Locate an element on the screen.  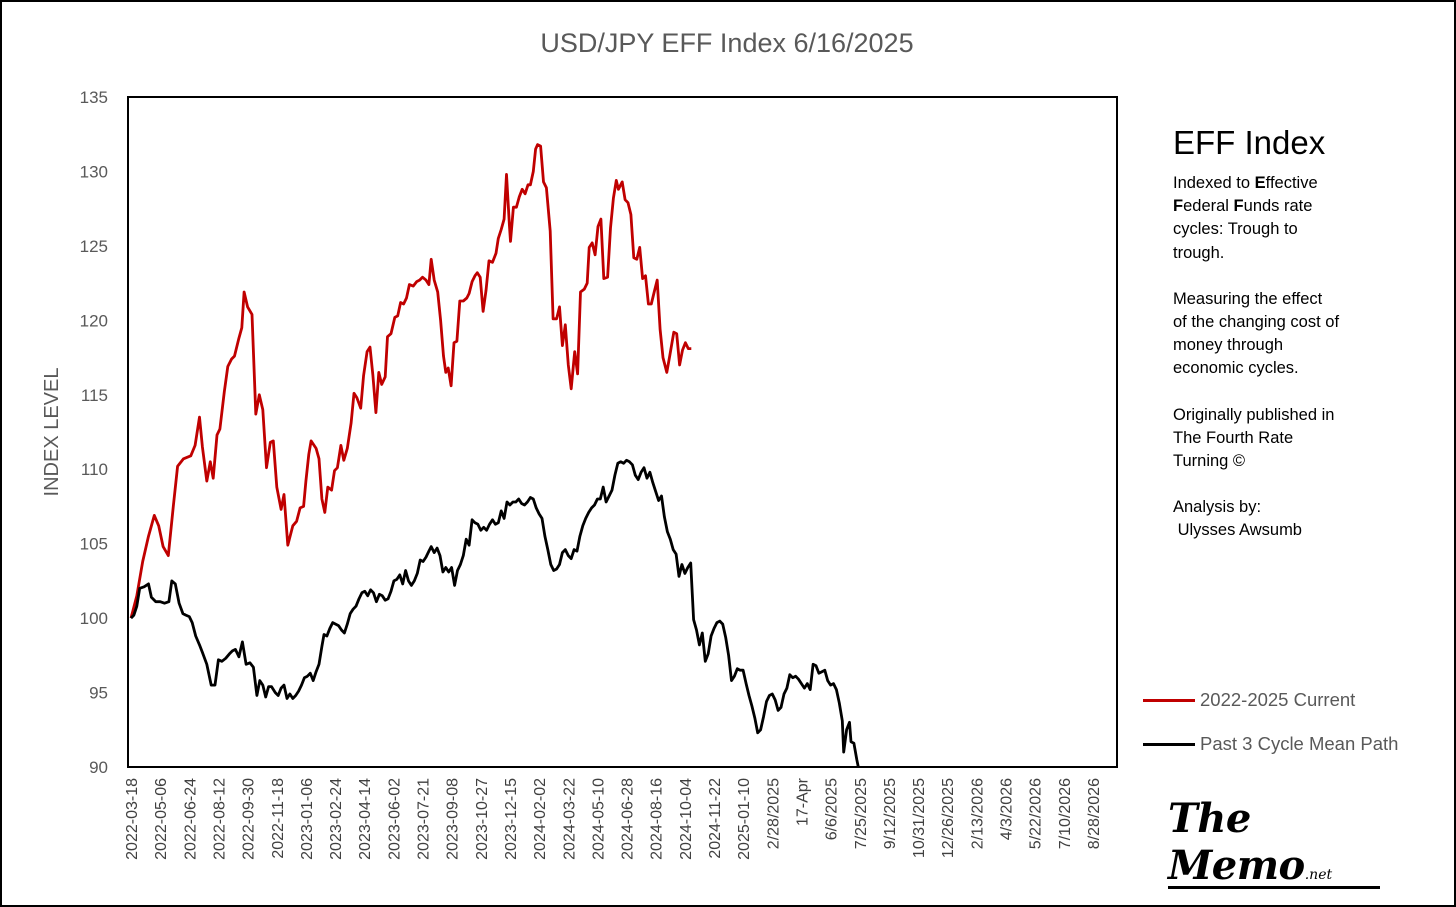
x-tick-label: 2025-01-10 is located at coordinates (744, 819).